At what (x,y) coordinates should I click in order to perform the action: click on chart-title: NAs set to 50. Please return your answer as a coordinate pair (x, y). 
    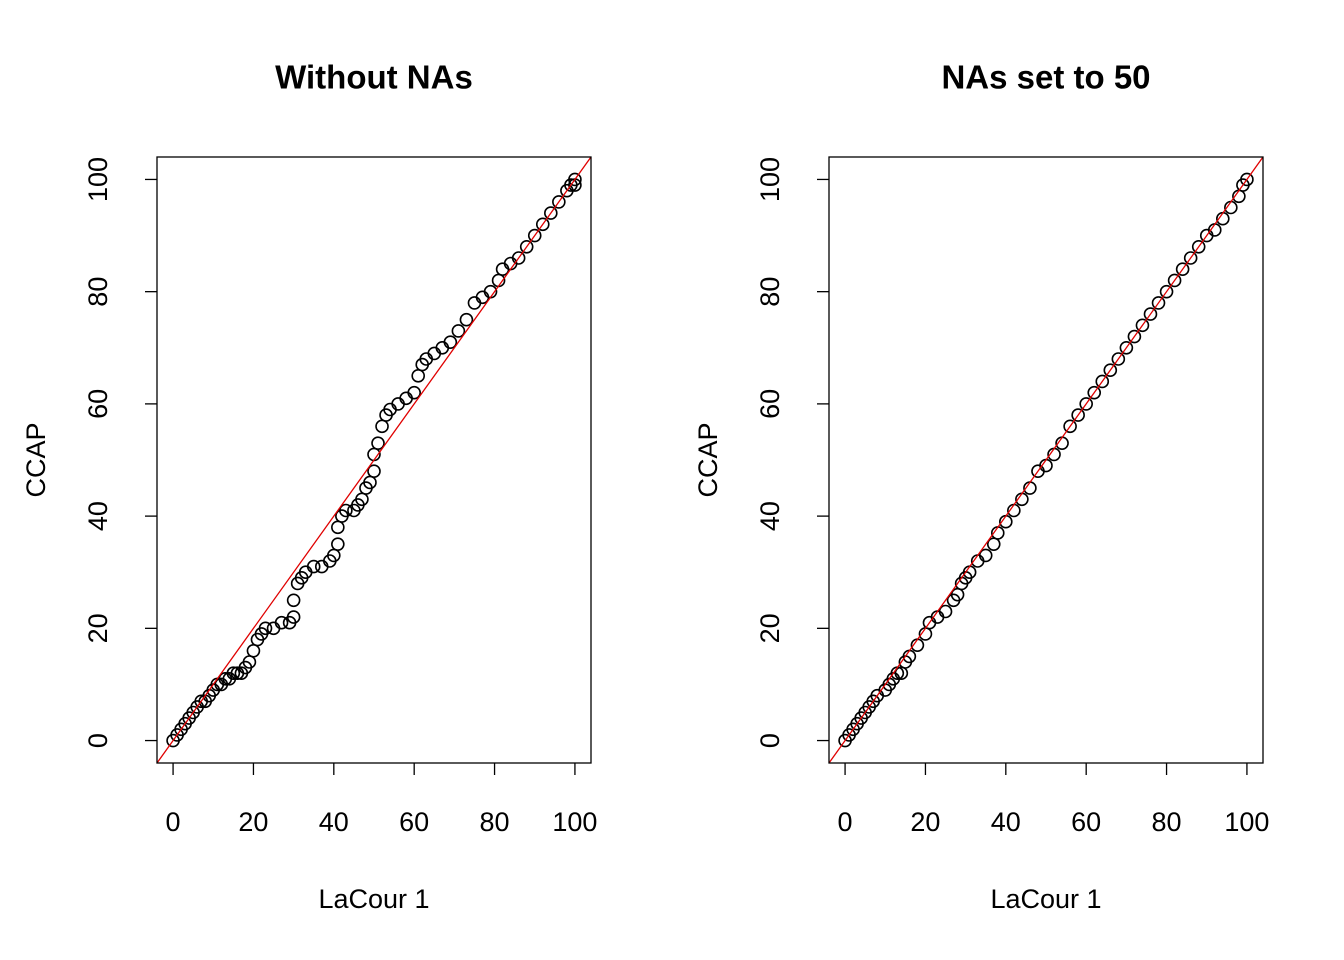
    Looking at the image, I should click on (1045, 77).